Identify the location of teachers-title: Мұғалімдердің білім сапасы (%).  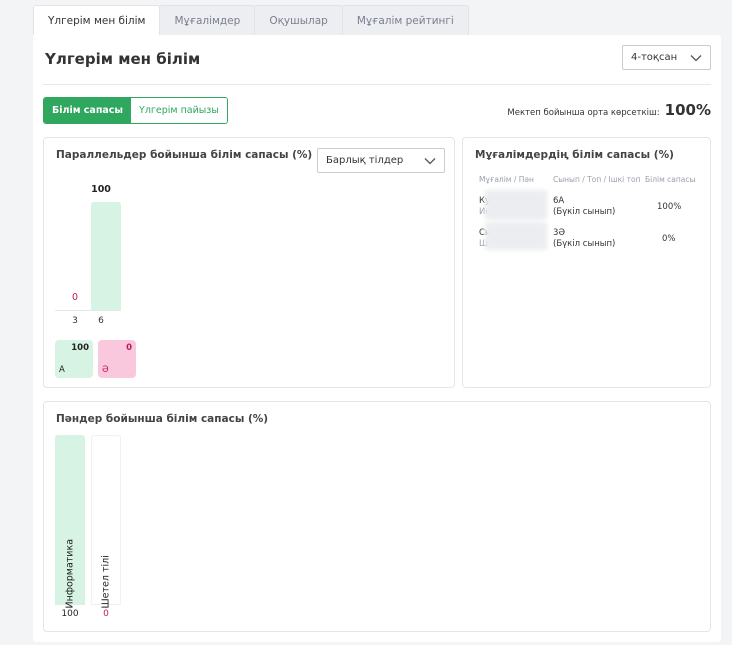
(574, 155).